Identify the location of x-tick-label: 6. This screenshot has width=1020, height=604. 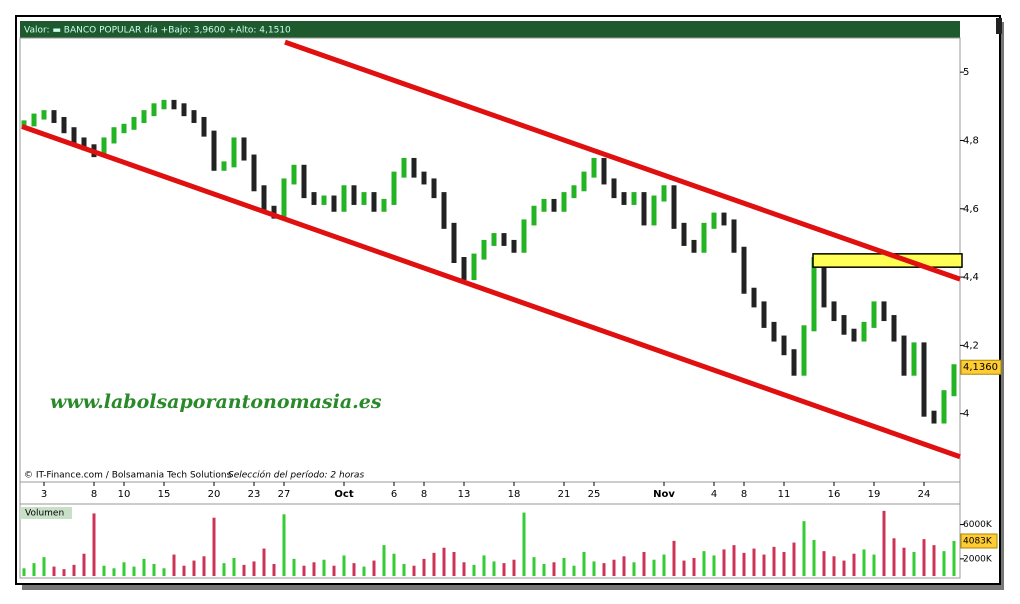
(394, 494).